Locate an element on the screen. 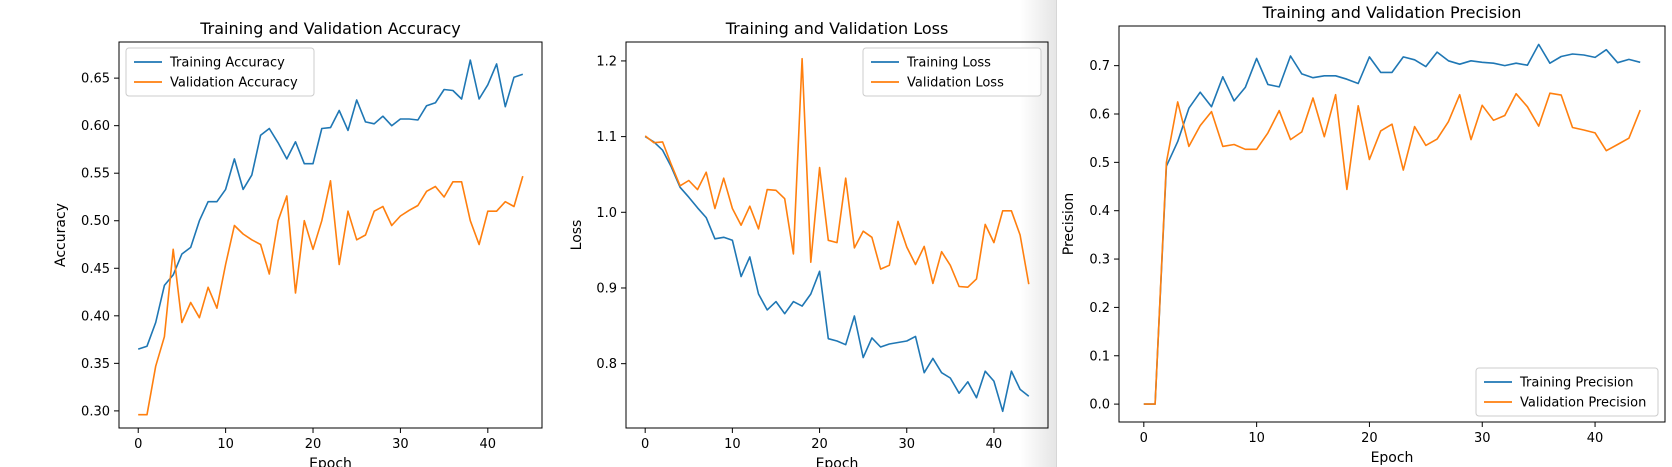  y-tick-label: 1.0 is located at coordinates (606, 213).